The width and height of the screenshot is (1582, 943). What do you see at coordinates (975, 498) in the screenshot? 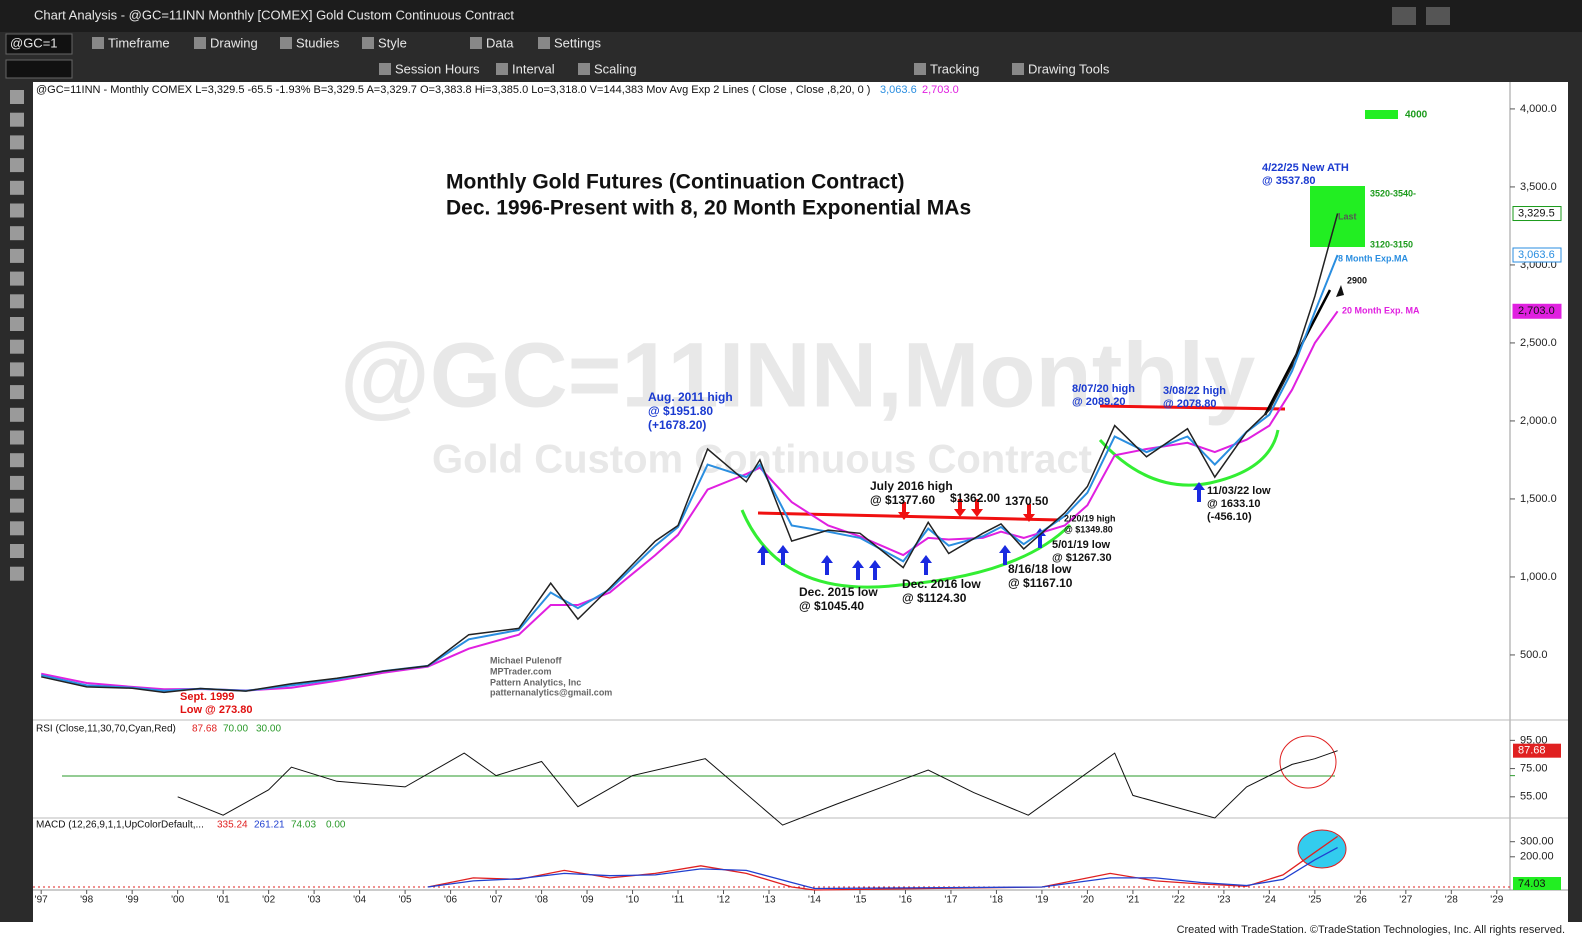
I see `annotation: $1362.00` at bounding box center [975, 498].